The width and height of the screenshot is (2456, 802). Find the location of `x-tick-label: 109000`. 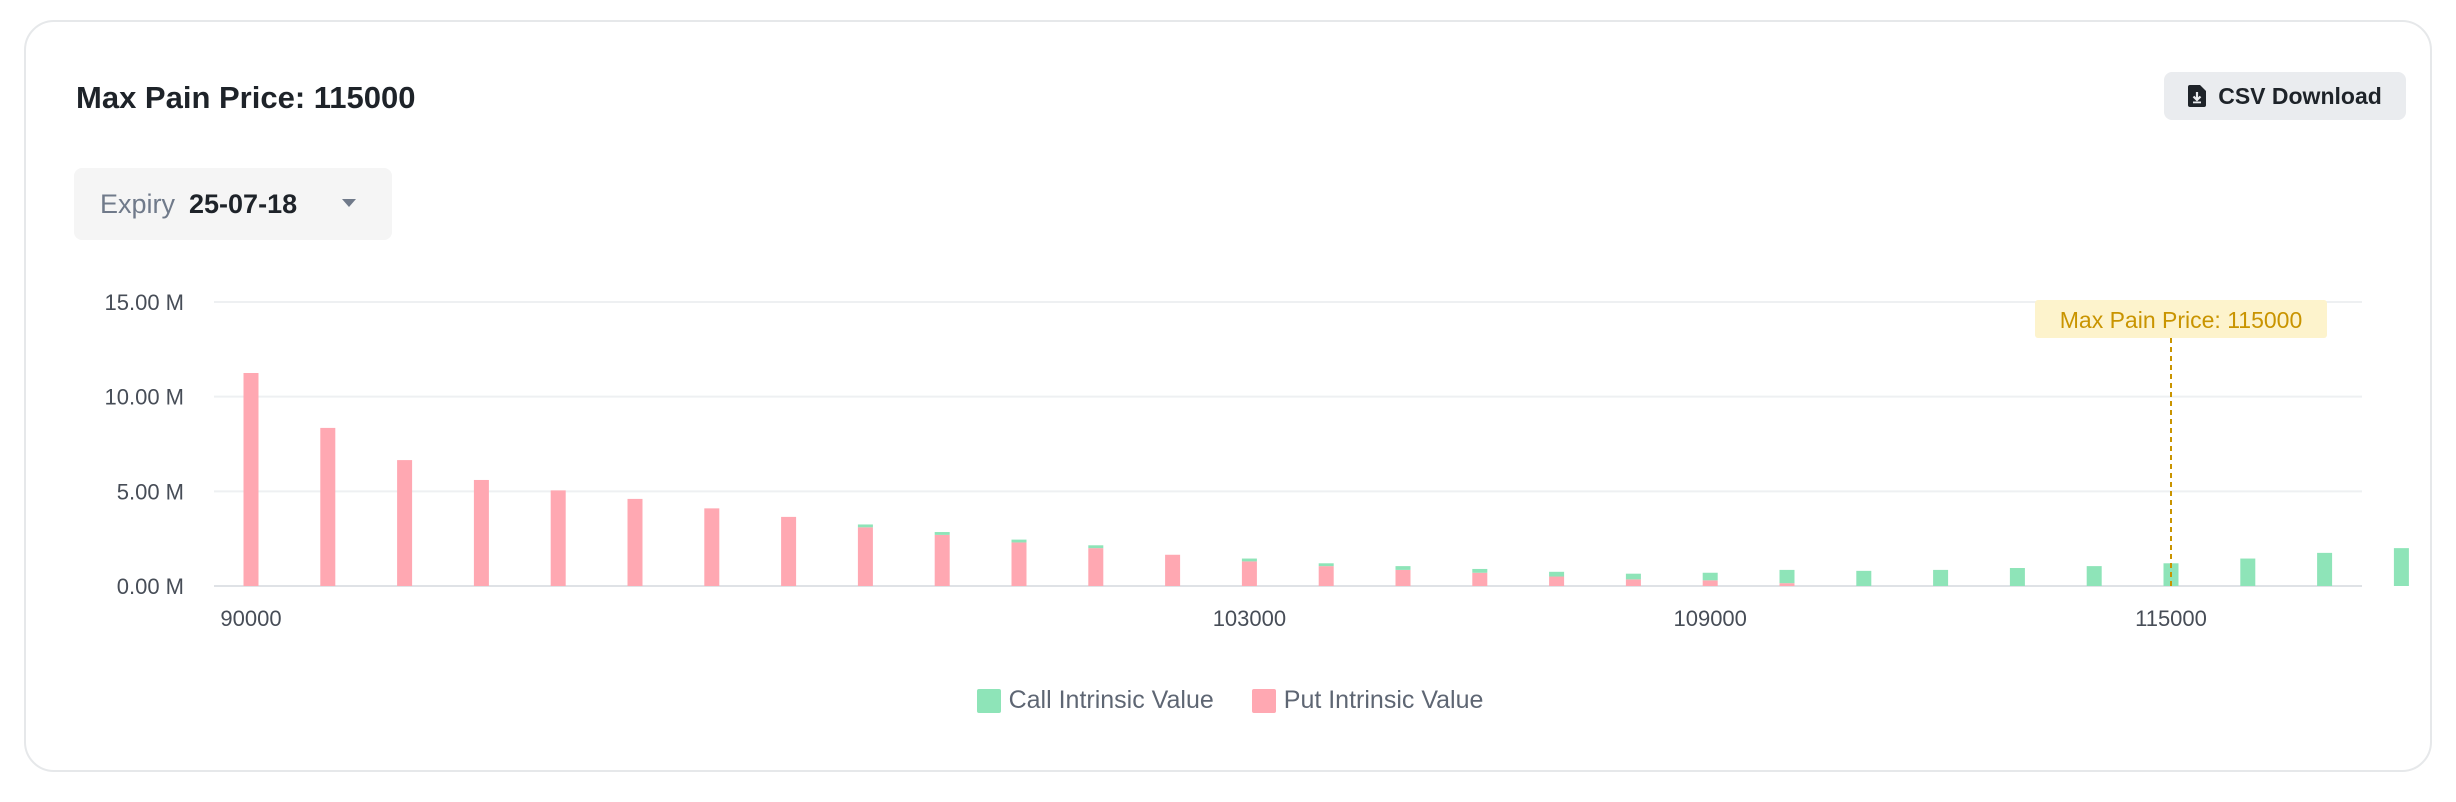

x-tick-label: 109000 is located at coordinates (1709, 618).